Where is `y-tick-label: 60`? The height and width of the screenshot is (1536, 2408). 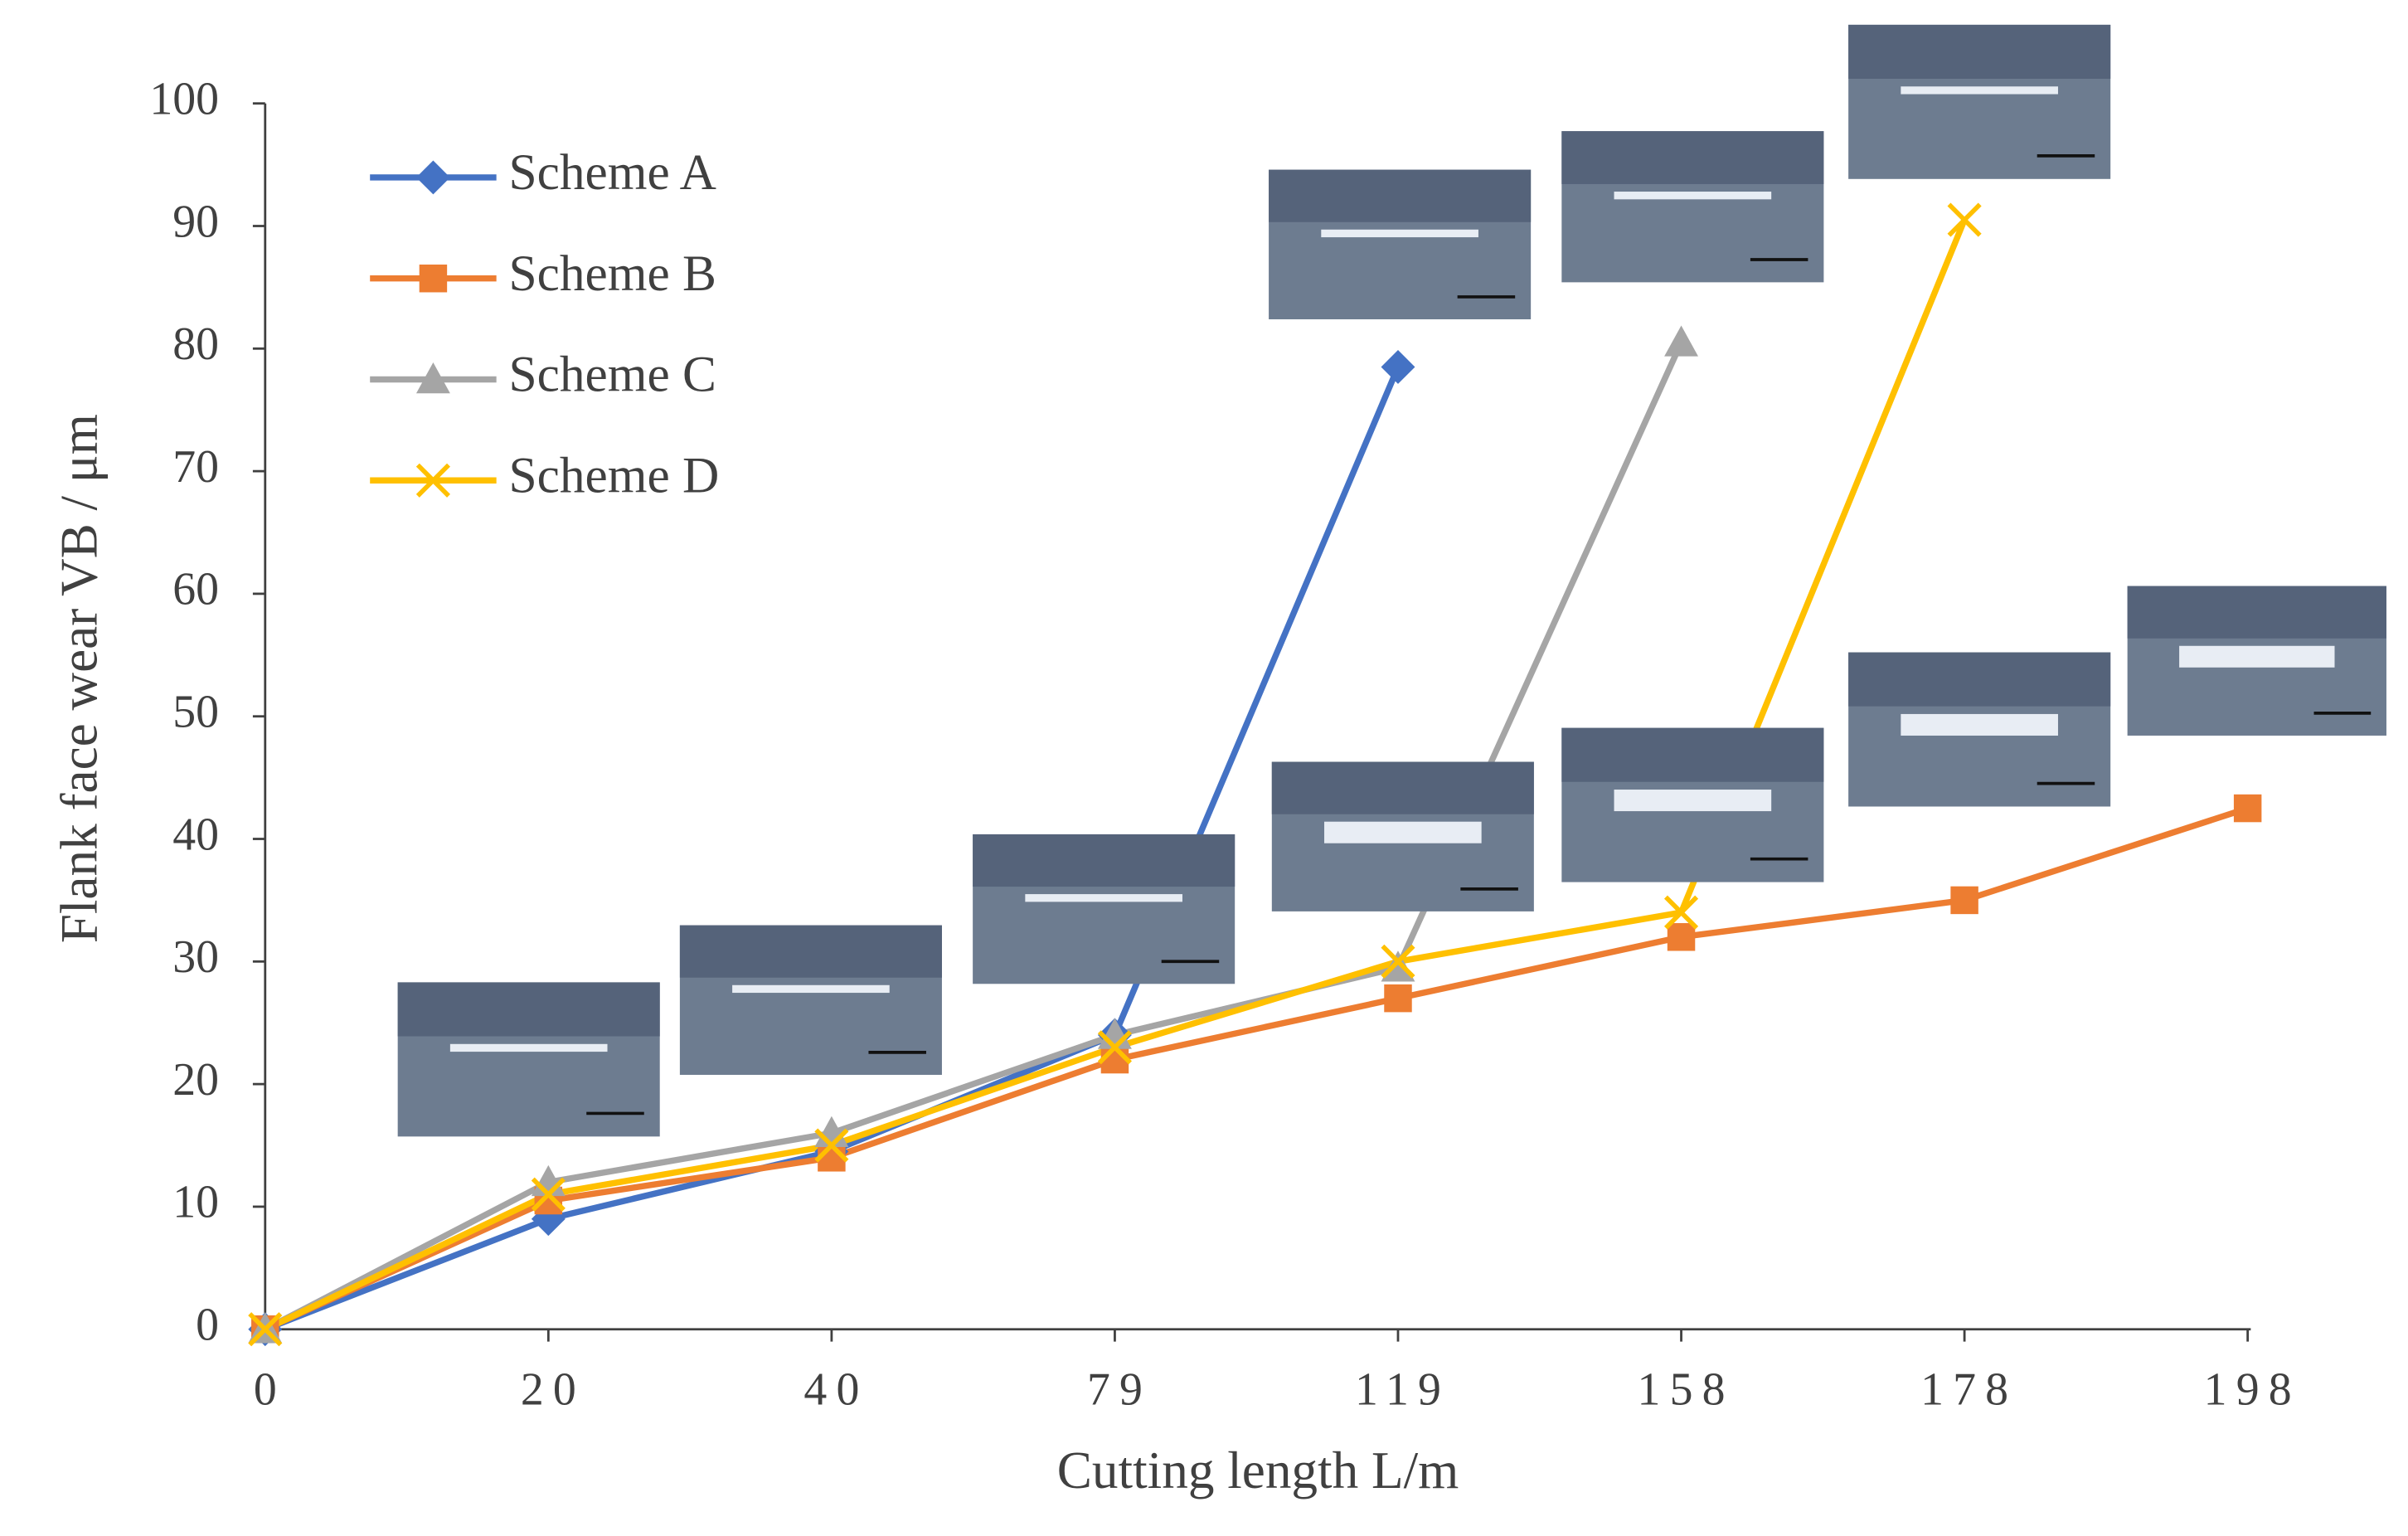 y-tick-label: 60 is located at coordinates (195, 589).